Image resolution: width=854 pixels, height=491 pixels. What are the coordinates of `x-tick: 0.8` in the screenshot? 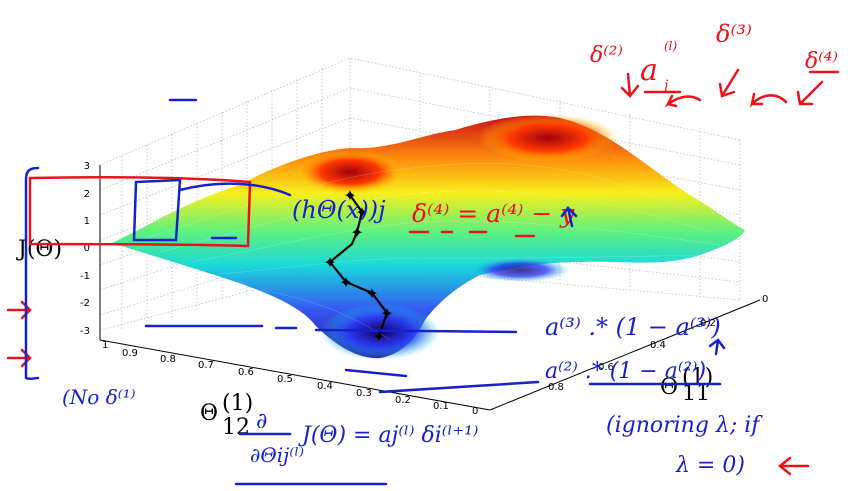 It's located at (556, 387).